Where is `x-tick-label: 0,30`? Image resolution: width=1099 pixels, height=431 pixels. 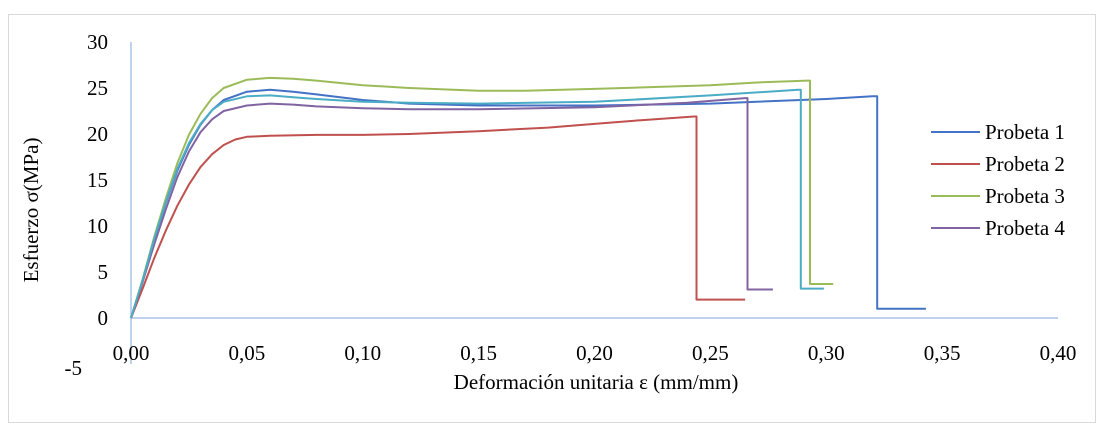
x-tick-label: 0,30 is located at coordinates (826, 353).